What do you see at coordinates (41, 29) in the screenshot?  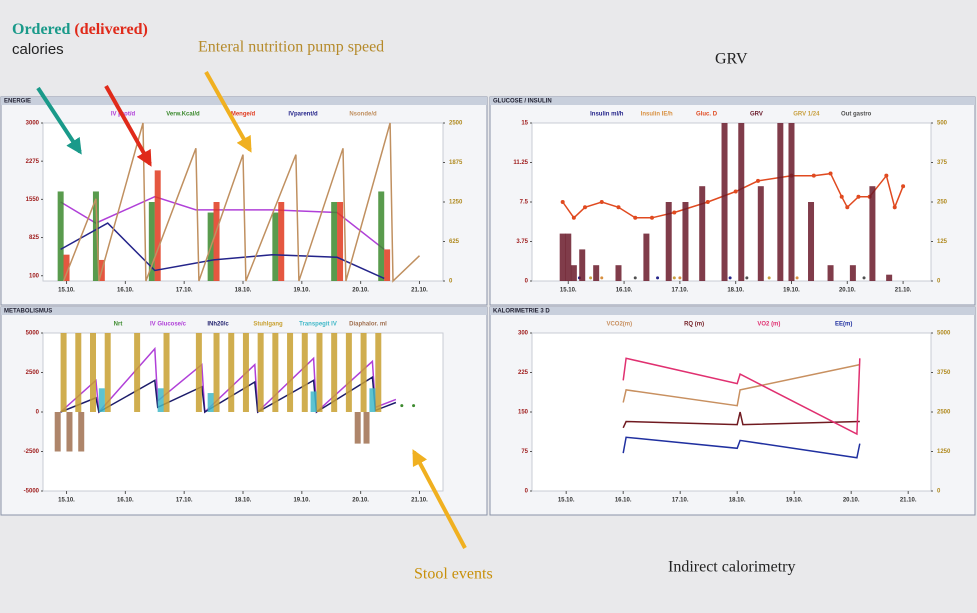 I see `annotation-ordered: Ordered` at bounding box center [41, 29].